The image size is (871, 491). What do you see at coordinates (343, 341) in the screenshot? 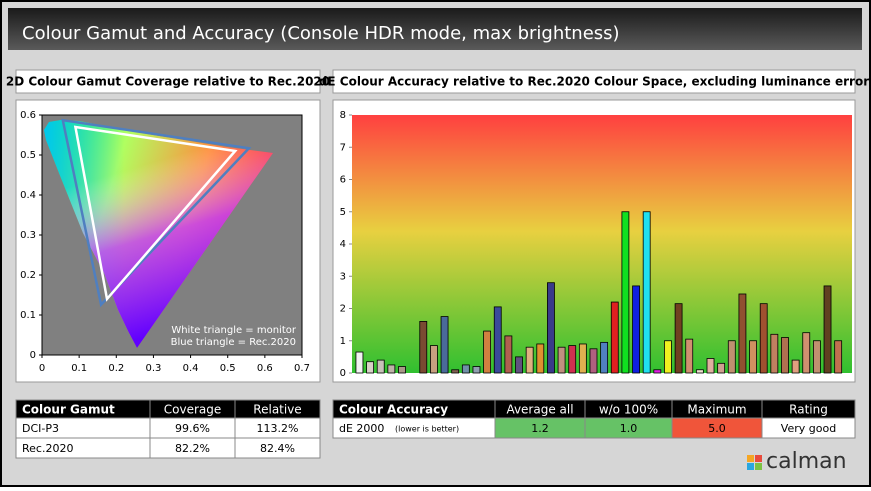
I see `y-tick-label: 1` at bounding box center [343, 341].